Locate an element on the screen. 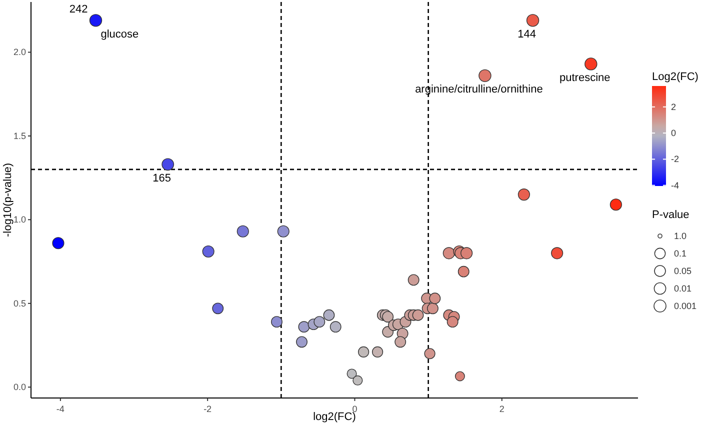  color-bar-label: 2 is located at coordinates (673, 107).